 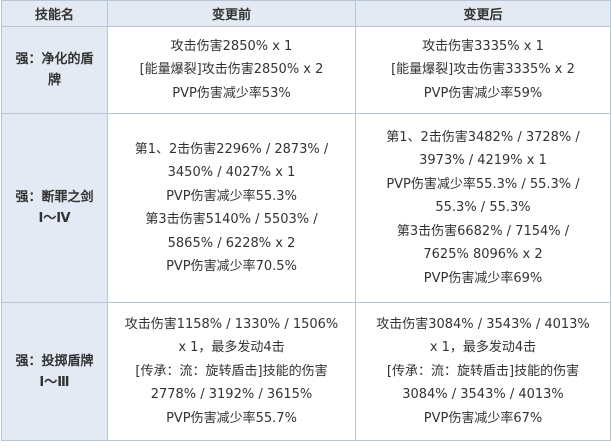 I want to click on skill-name-cell: 强：净化的盾 牌, so click(x=54, y=70).